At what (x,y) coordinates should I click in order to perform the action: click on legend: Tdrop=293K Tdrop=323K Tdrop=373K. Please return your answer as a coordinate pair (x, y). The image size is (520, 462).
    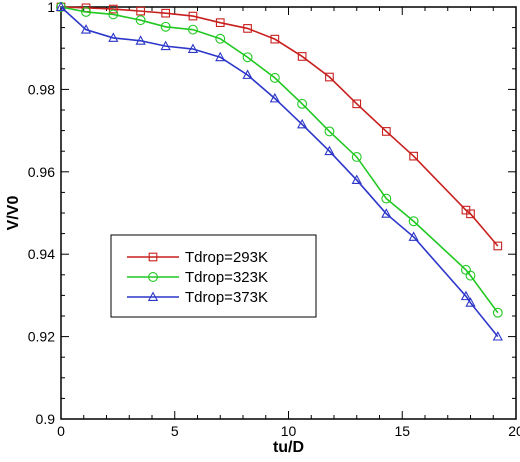
    Looking at the image, I should click on (213, 276).